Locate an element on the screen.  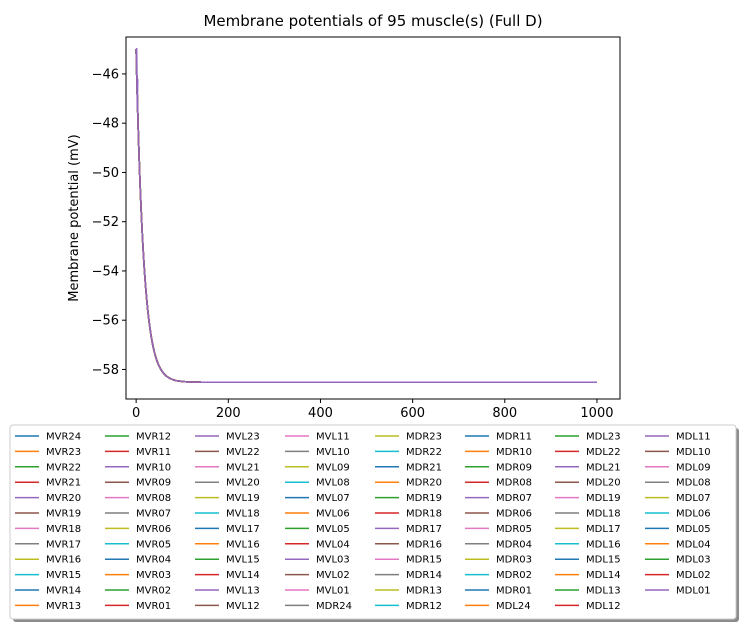
legend-label: MVR22 is located at coordinates (63, 467).